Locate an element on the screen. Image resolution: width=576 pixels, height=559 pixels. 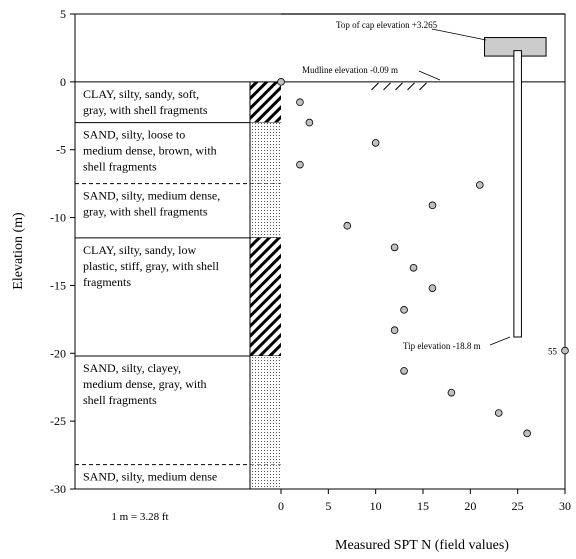
tip-elevation-label: Tip elevation -18.8 m is located at coordinates (442, 346).